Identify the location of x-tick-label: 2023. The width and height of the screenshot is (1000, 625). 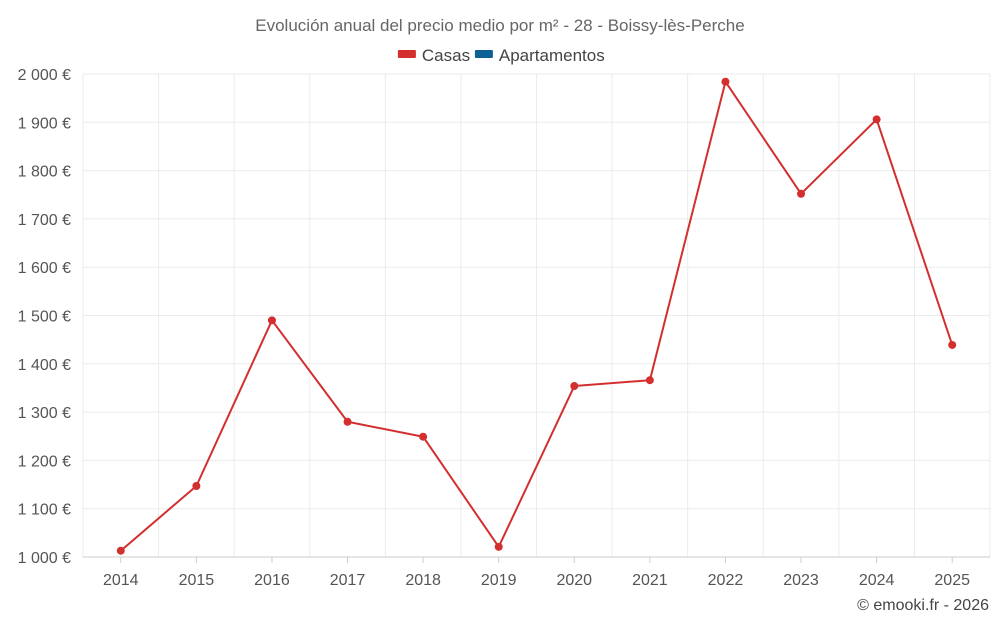
(801, 580).